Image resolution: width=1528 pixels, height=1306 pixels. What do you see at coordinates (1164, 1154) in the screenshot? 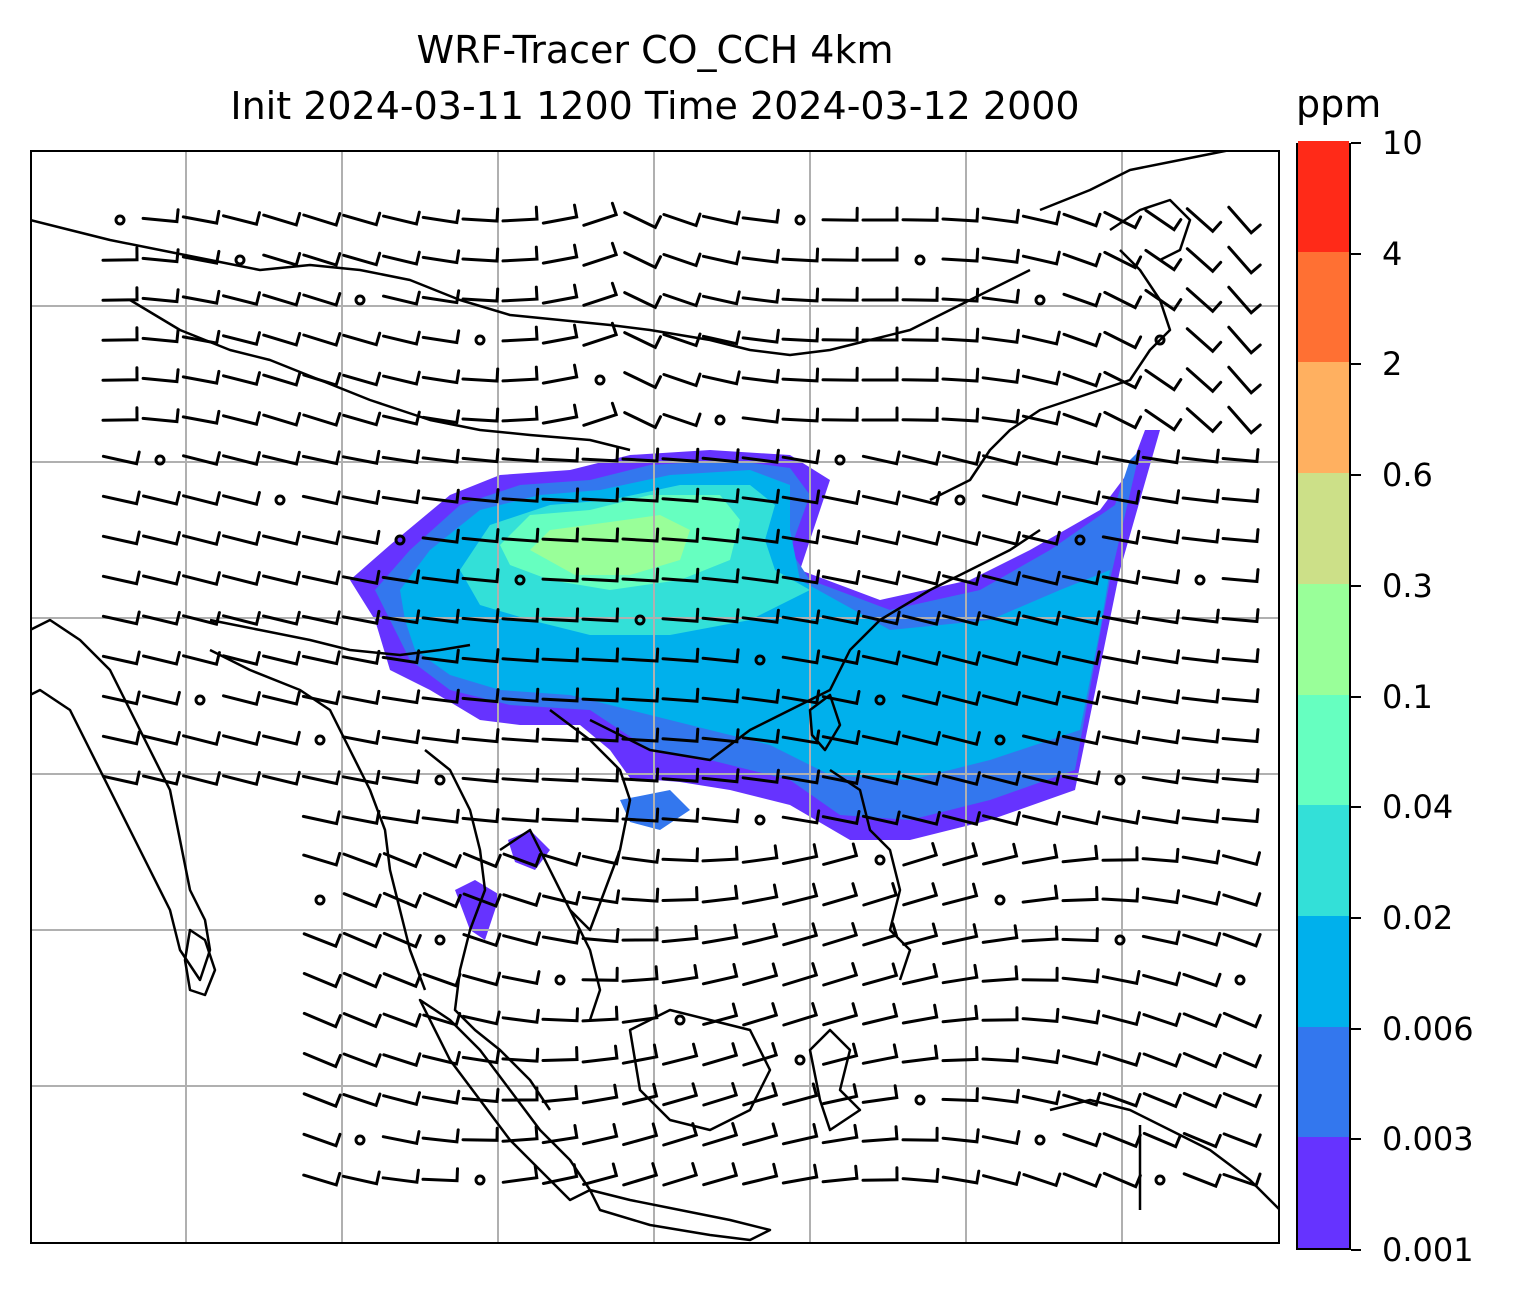
I see `coast-new-guinea` at bounding box center [1164, 1154].